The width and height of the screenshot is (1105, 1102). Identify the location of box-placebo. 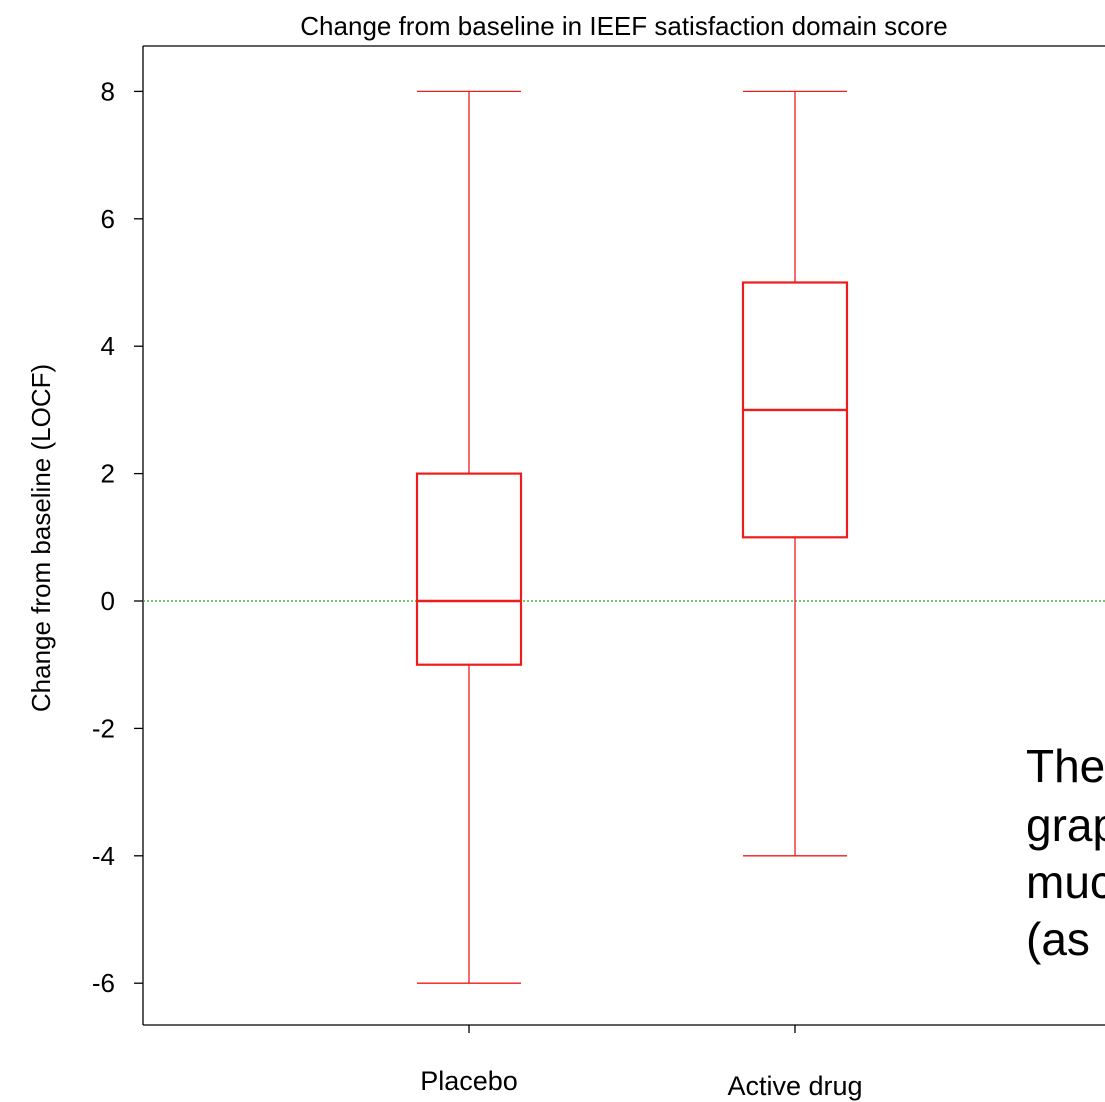
(469, 537).